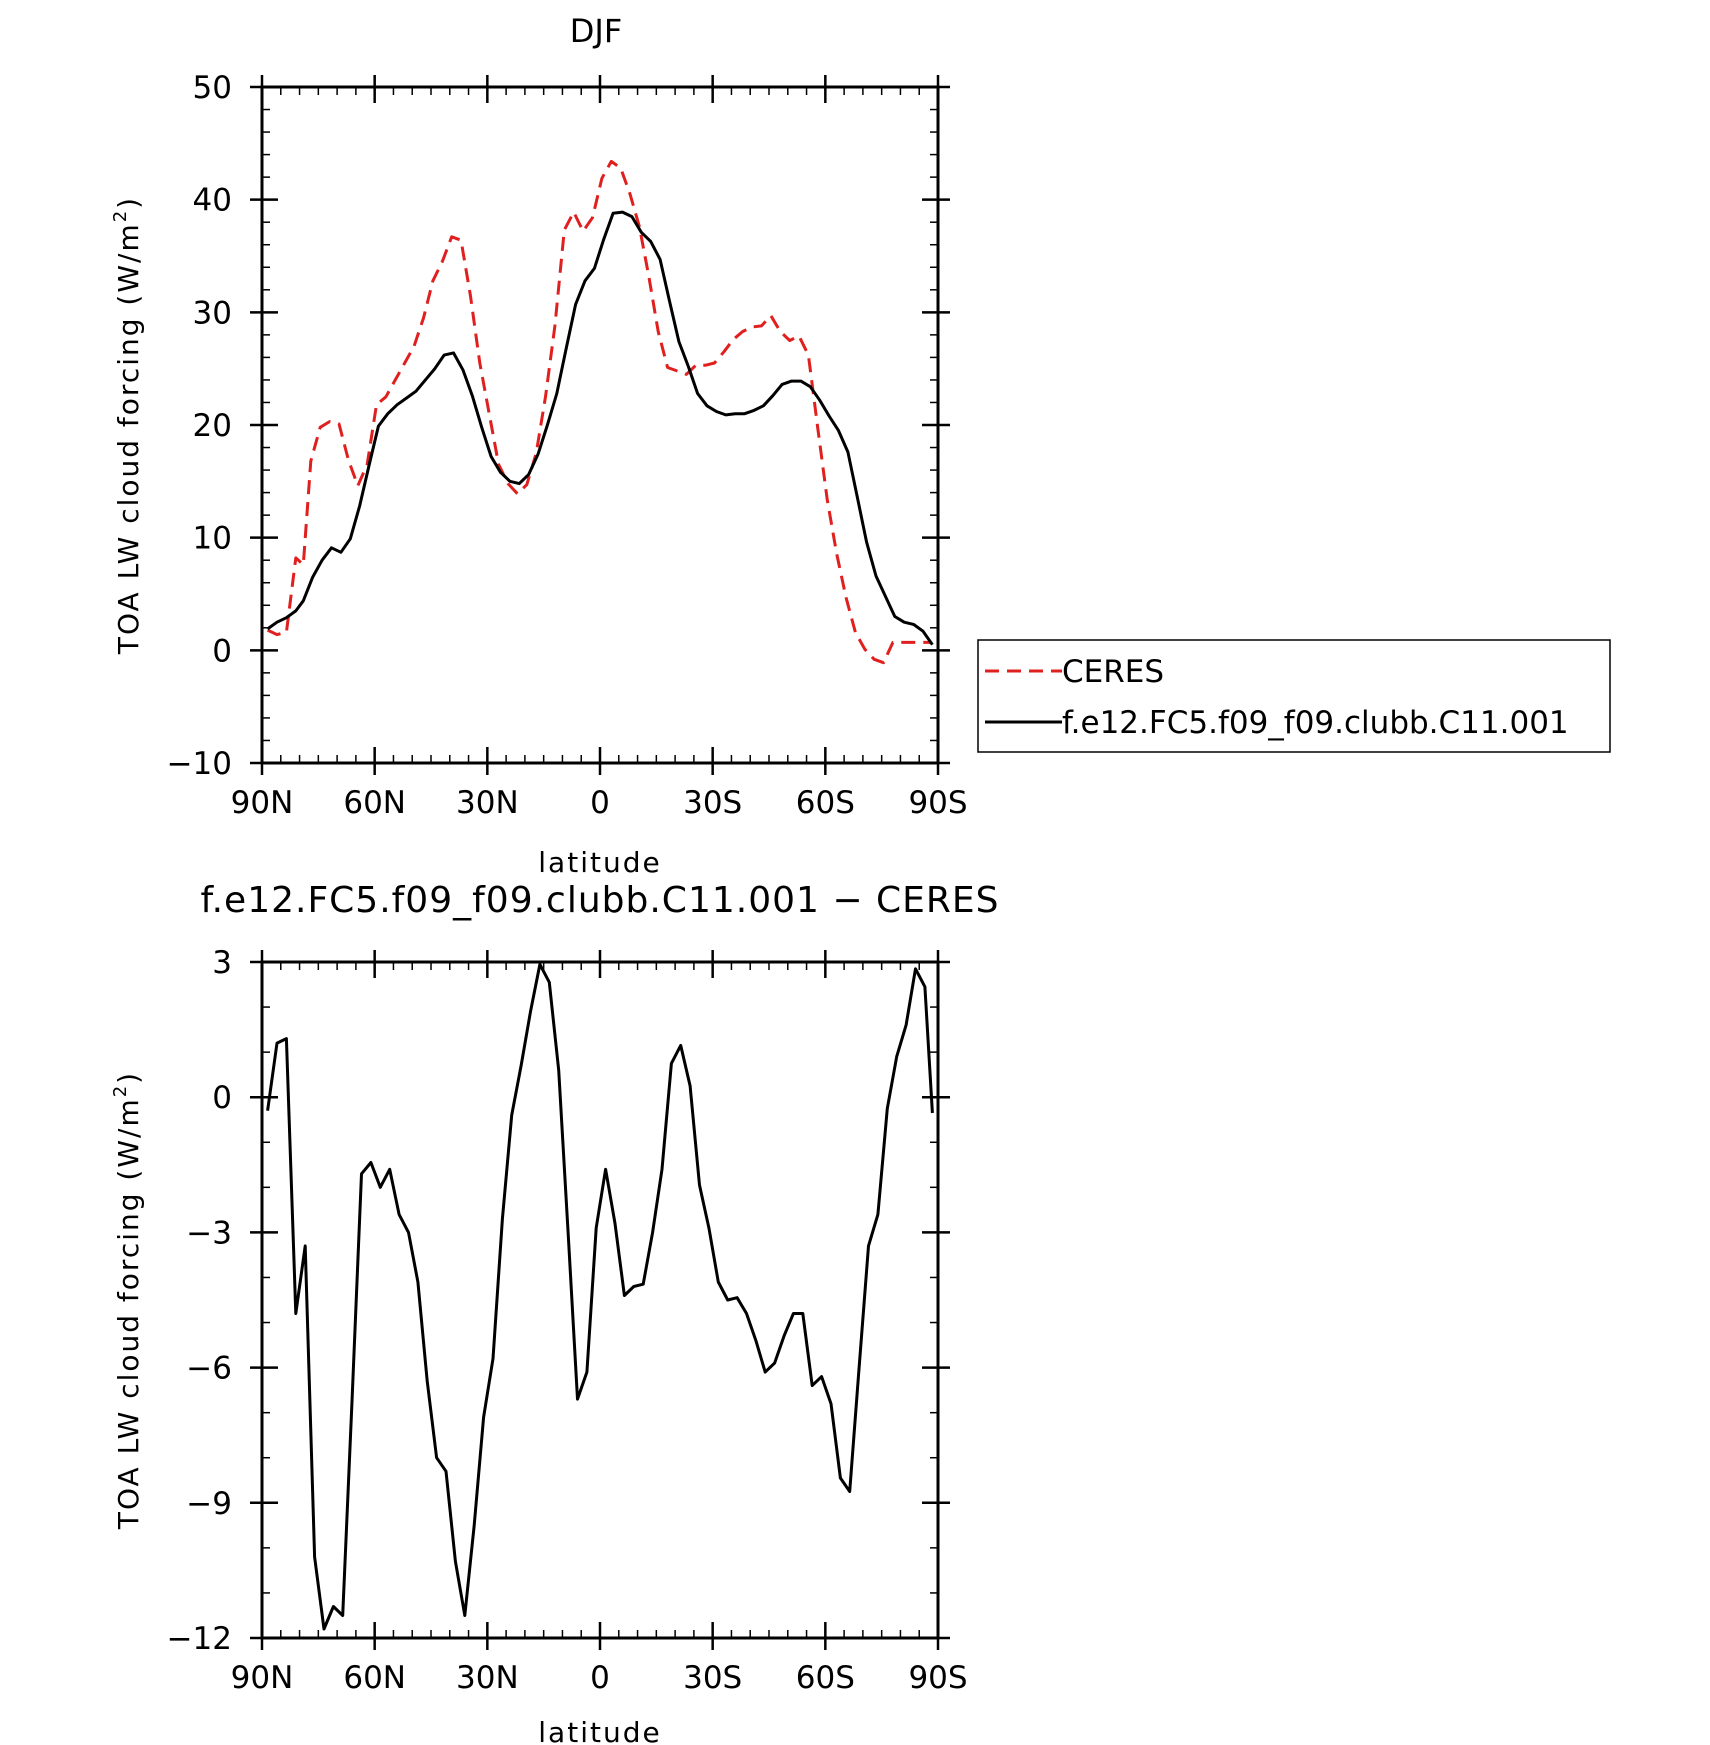  I want to click on y-tick-label: 50, so click(212, 88).